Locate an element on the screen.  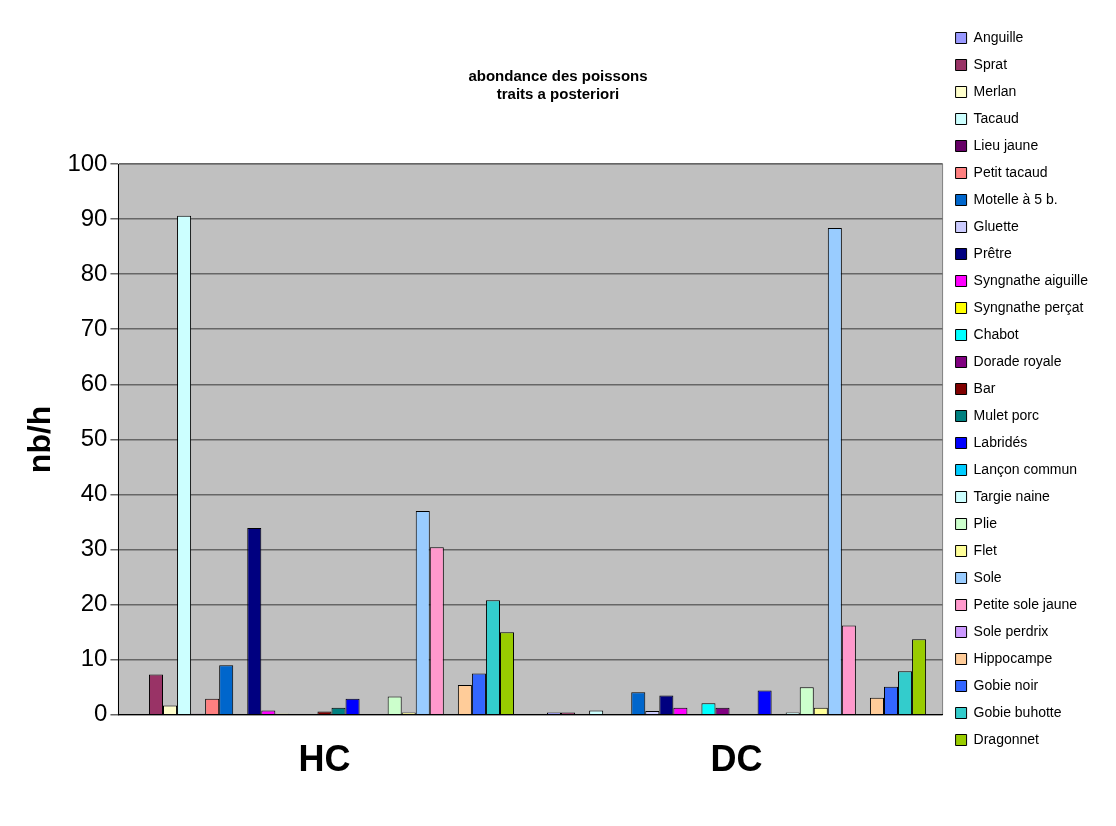
legend-label: Flet is located at coordinates (985, 549).